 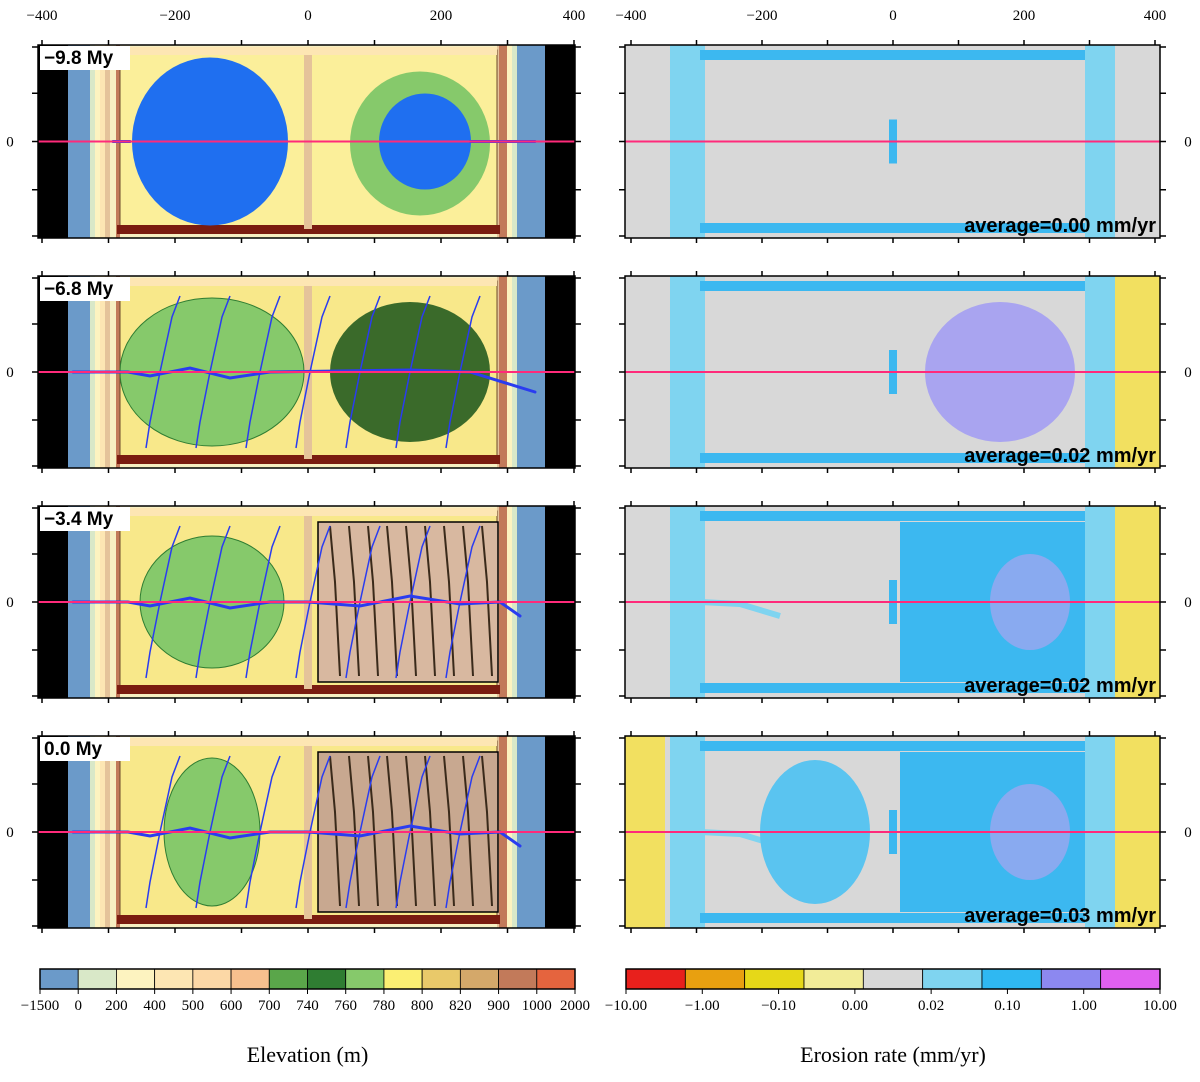 What do you see at coordinates (1007, 1006) in the screenshot?
I see `colorbar-tick-label: 0.10` at bounding box center [1007, 1006].